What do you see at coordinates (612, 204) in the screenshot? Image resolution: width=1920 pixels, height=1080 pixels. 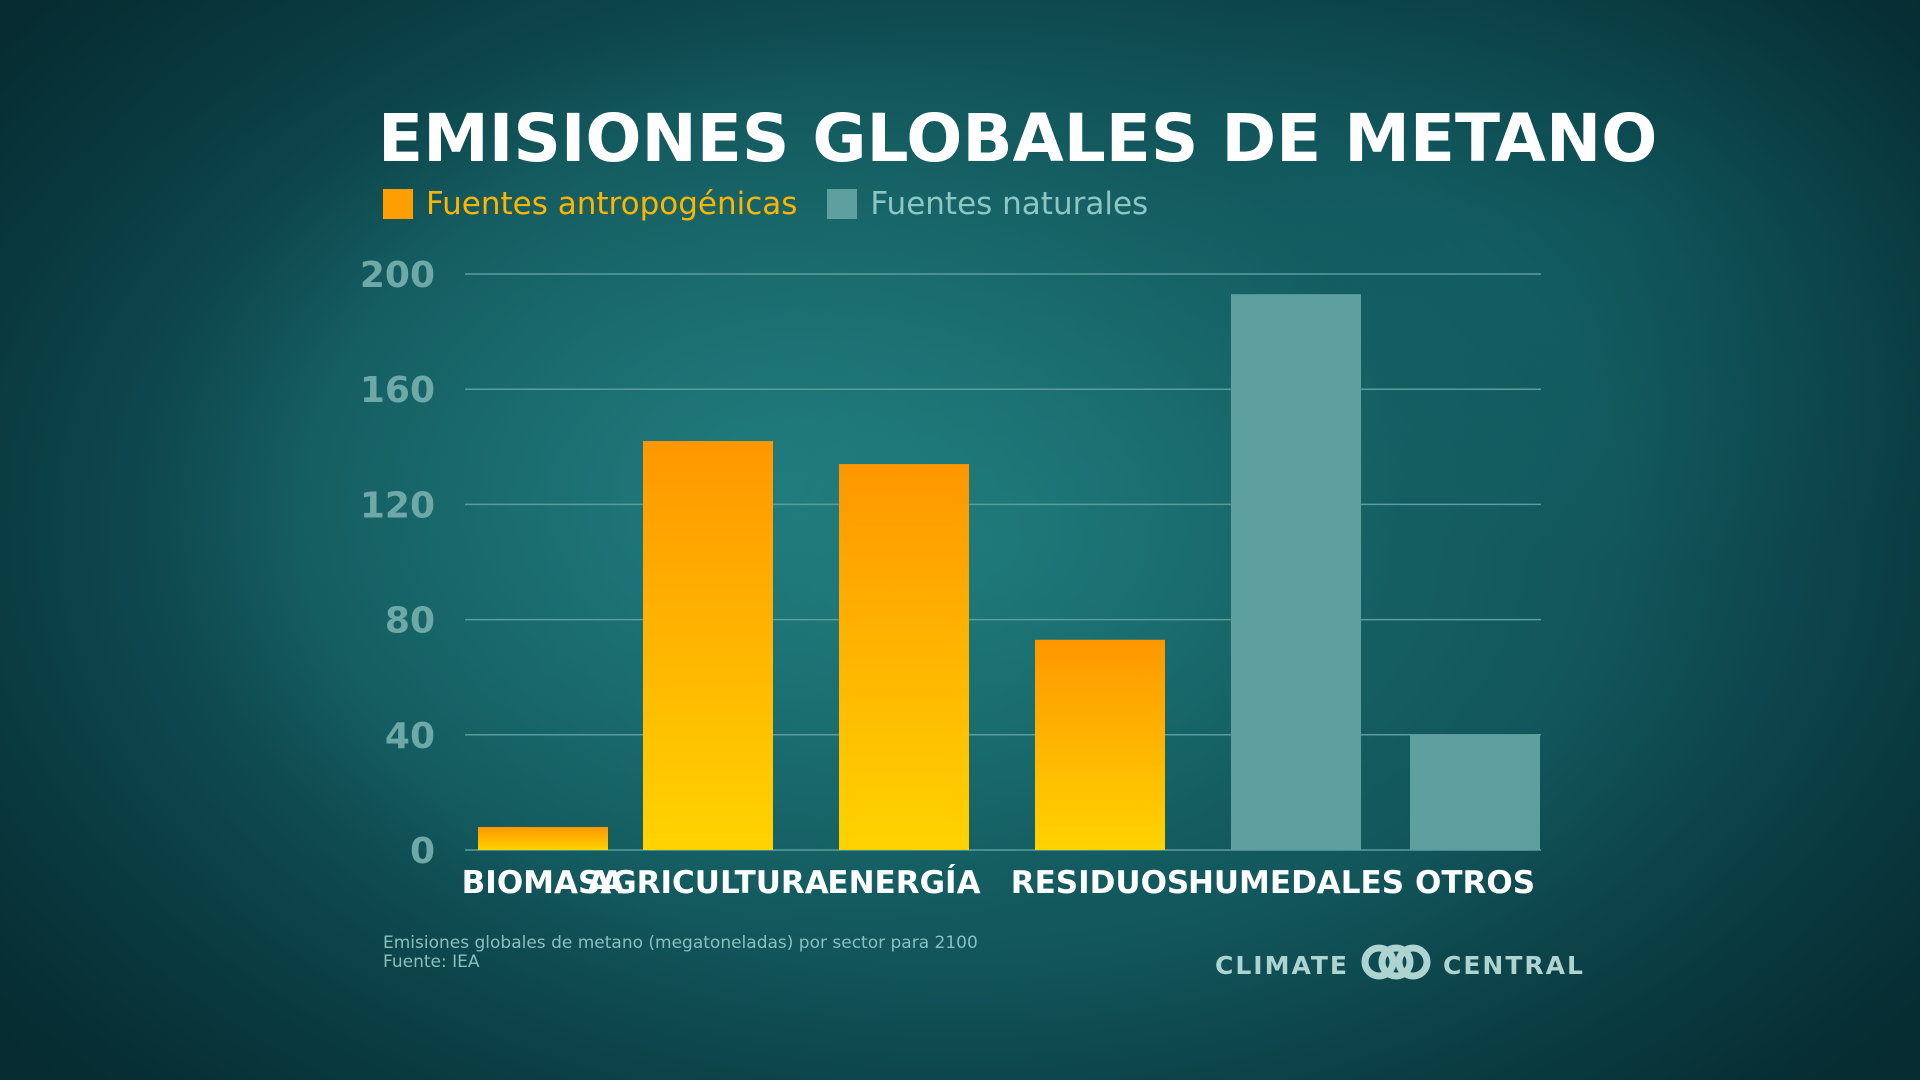 I see `legend-label-anthropogenic: Fuentes antropogénicas` at bounding box center [612, 204].